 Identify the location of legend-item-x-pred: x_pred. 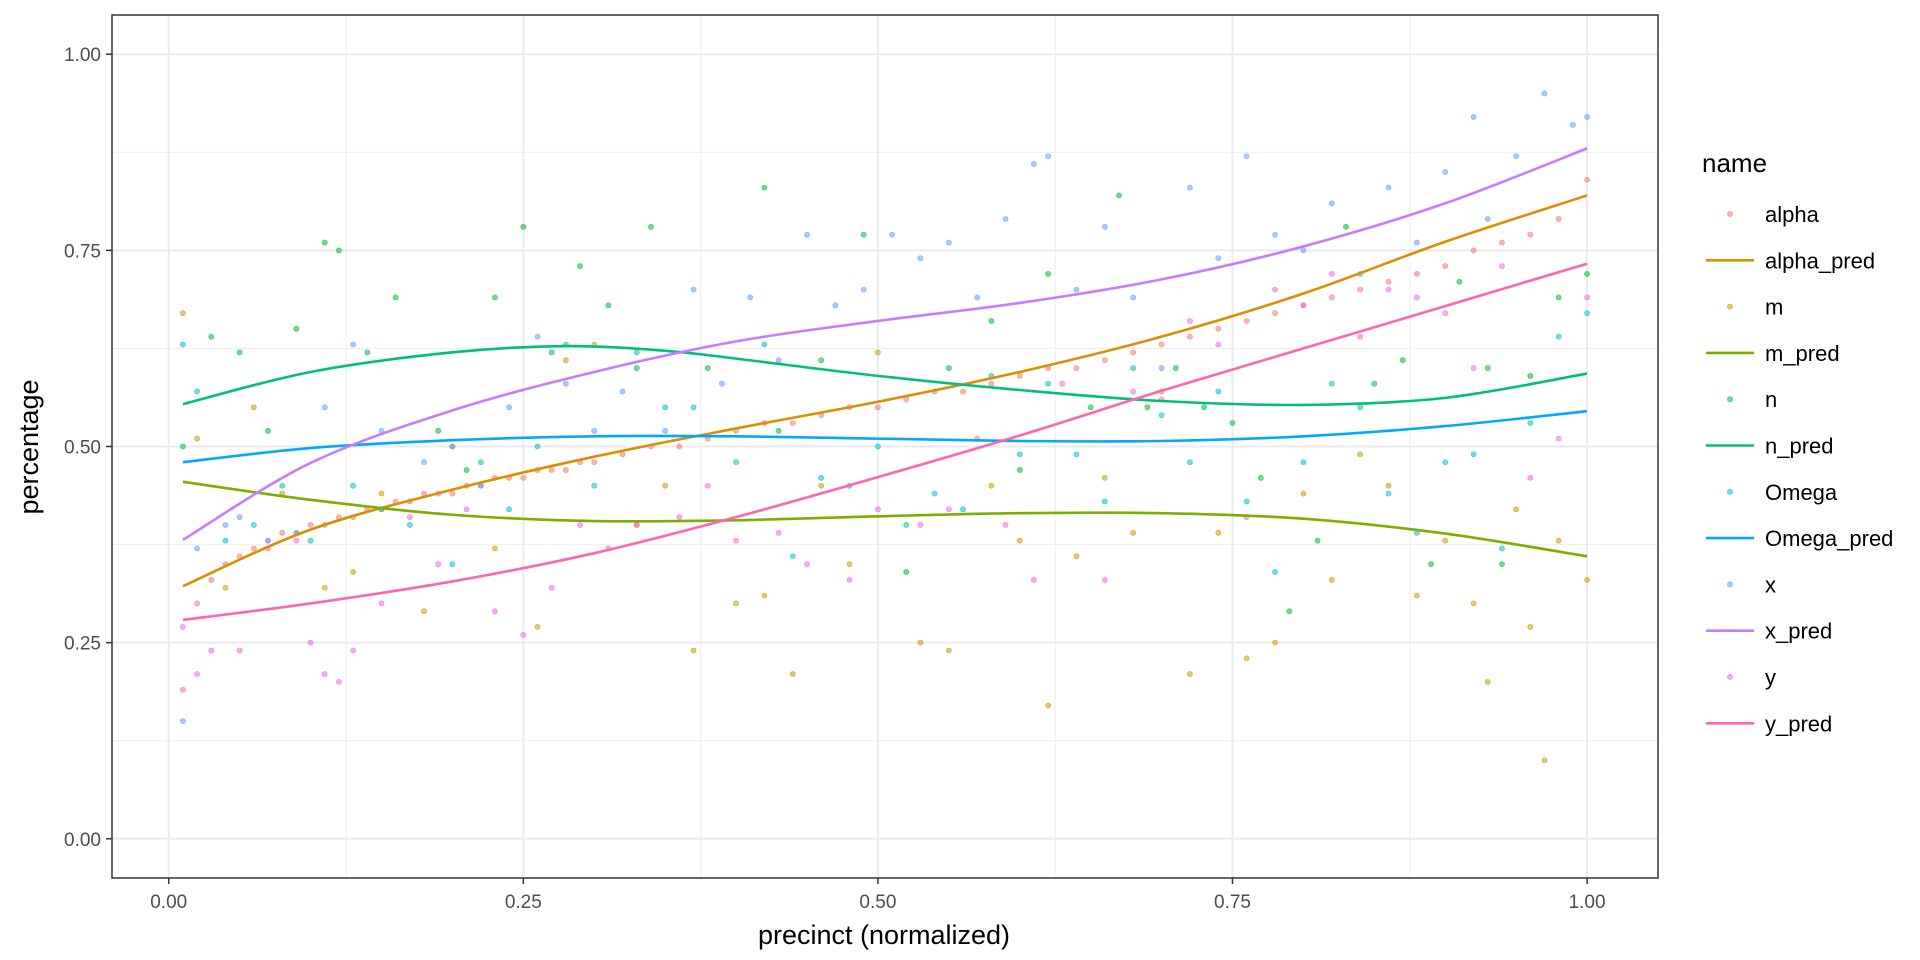
(1769, 631).